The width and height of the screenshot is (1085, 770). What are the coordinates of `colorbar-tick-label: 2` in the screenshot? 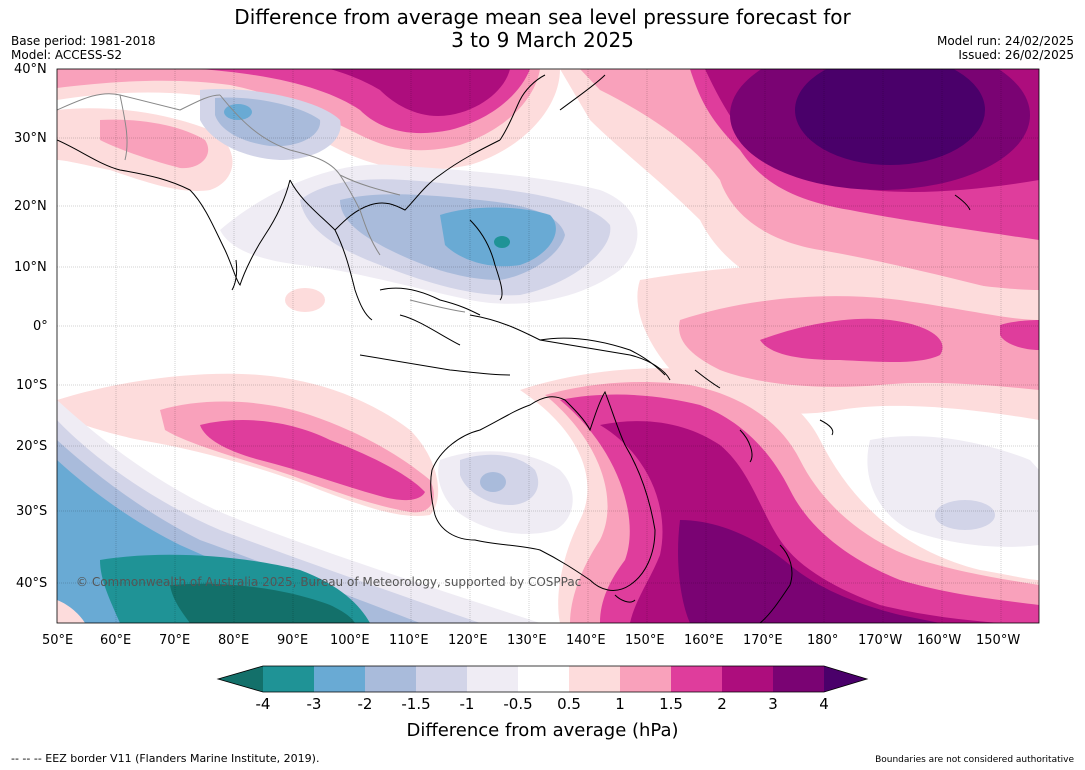 It's located at (722, 704).